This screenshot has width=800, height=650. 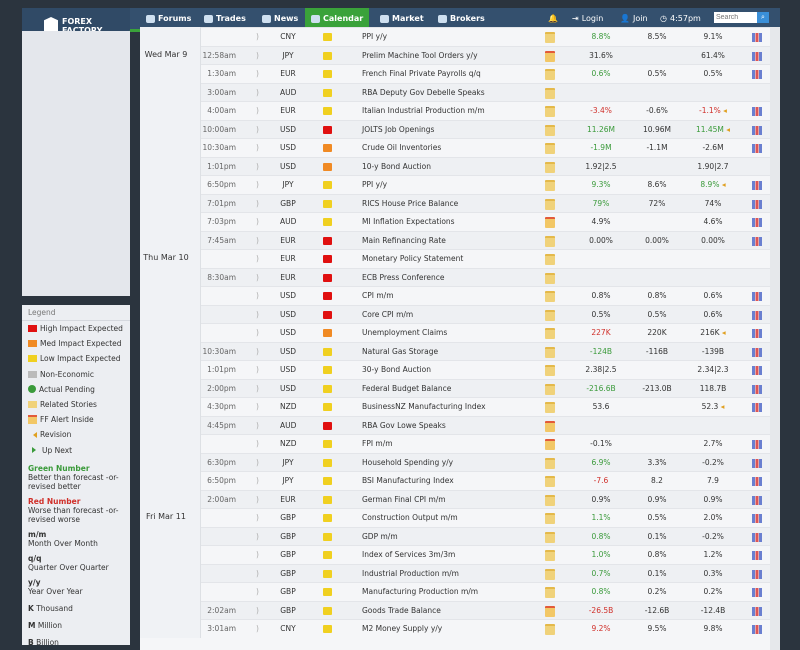 I want to click on event-row: 3:00am) AUD RBA Deputy Gov Debelle Speaks, so click(x=455, y=92).